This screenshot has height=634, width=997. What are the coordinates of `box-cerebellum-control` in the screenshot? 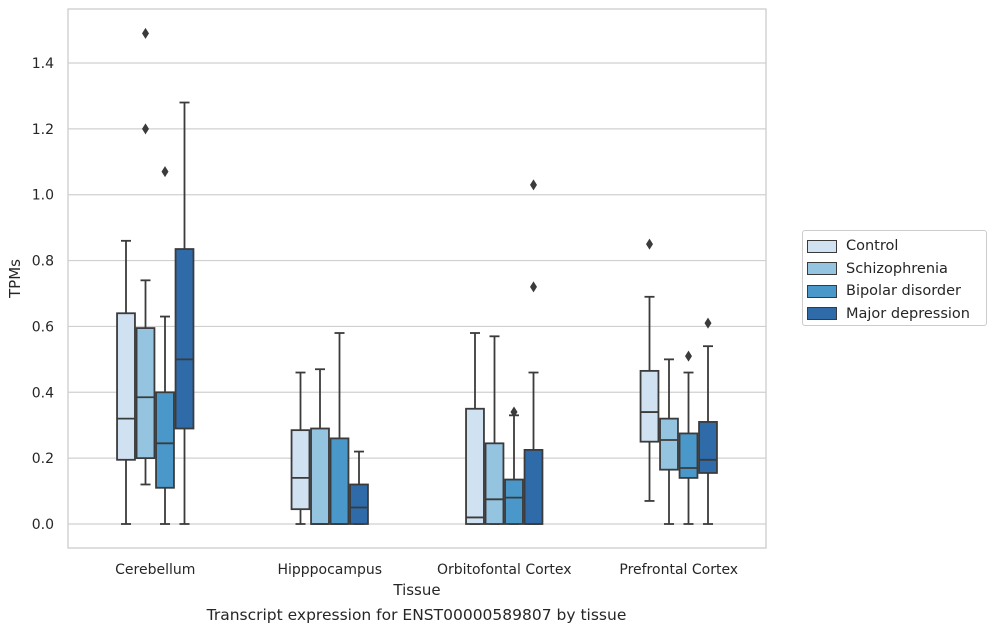 It's located at (126, 382).